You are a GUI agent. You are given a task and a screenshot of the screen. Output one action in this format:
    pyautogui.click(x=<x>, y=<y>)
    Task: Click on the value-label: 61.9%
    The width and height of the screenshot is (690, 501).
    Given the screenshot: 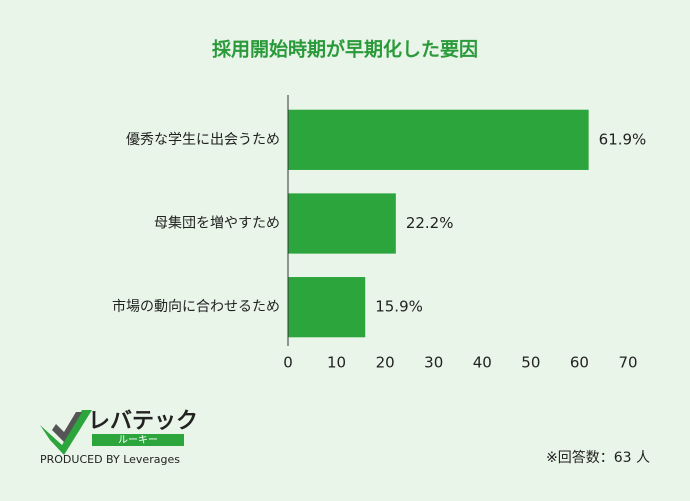 What is the action you would take?
    pyautogui.click(x=623, y=139)
    